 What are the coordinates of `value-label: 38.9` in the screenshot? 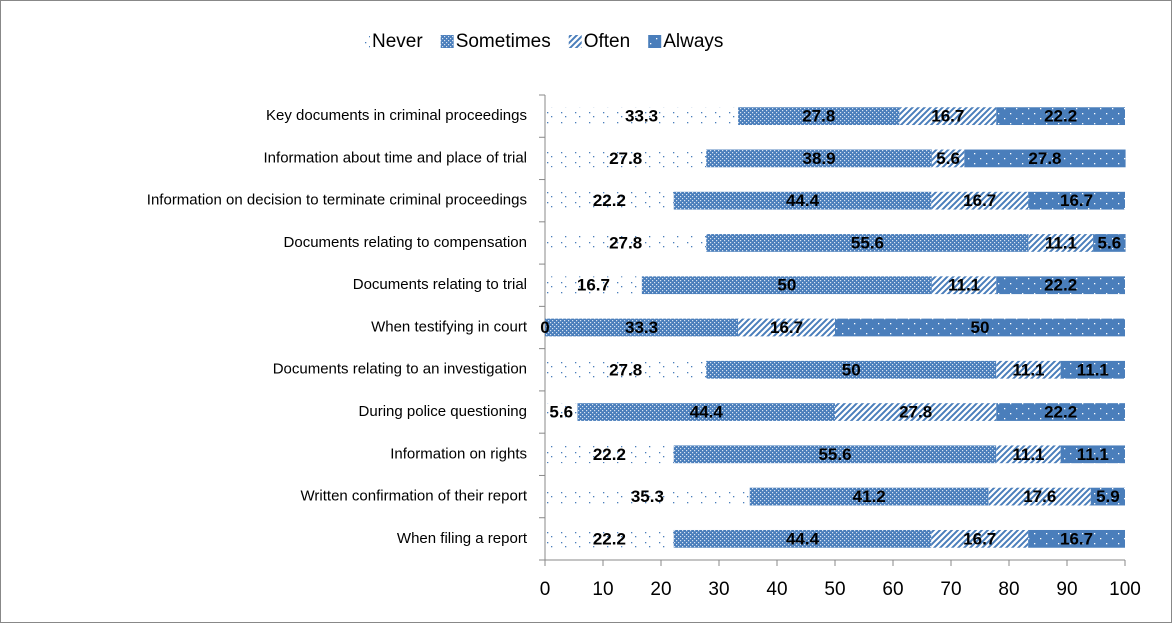 It's located at (819, 158).